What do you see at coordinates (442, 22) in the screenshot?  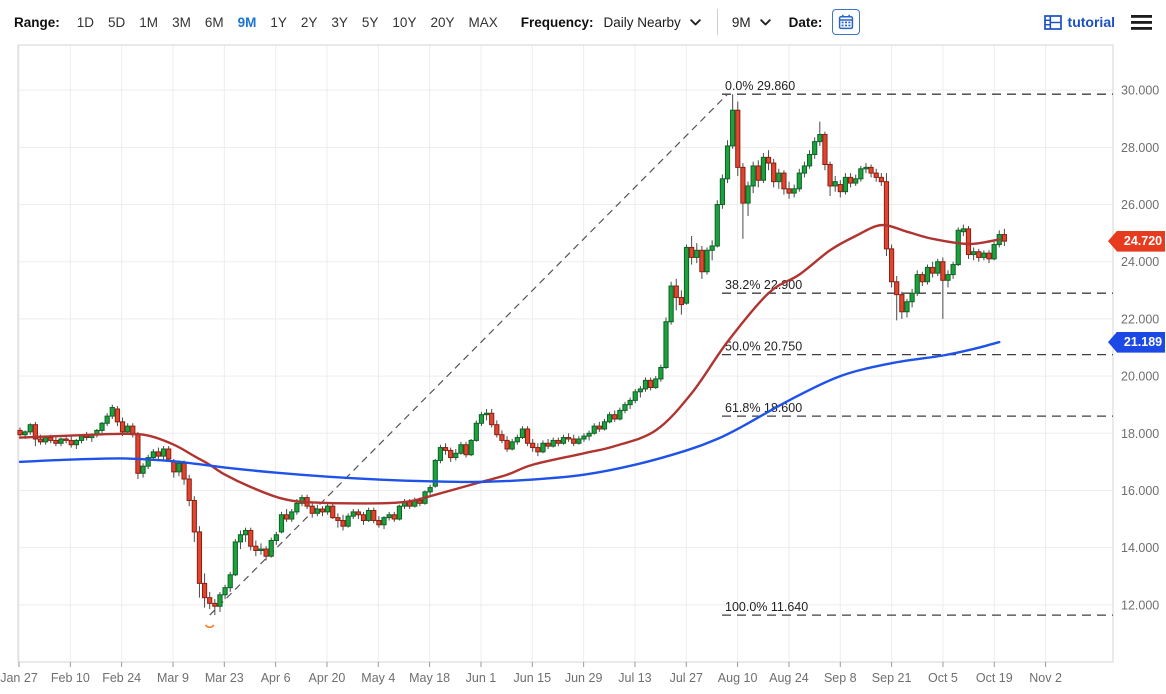 I see `range-option-20y: 20Y` at bounding box center [442, 22].